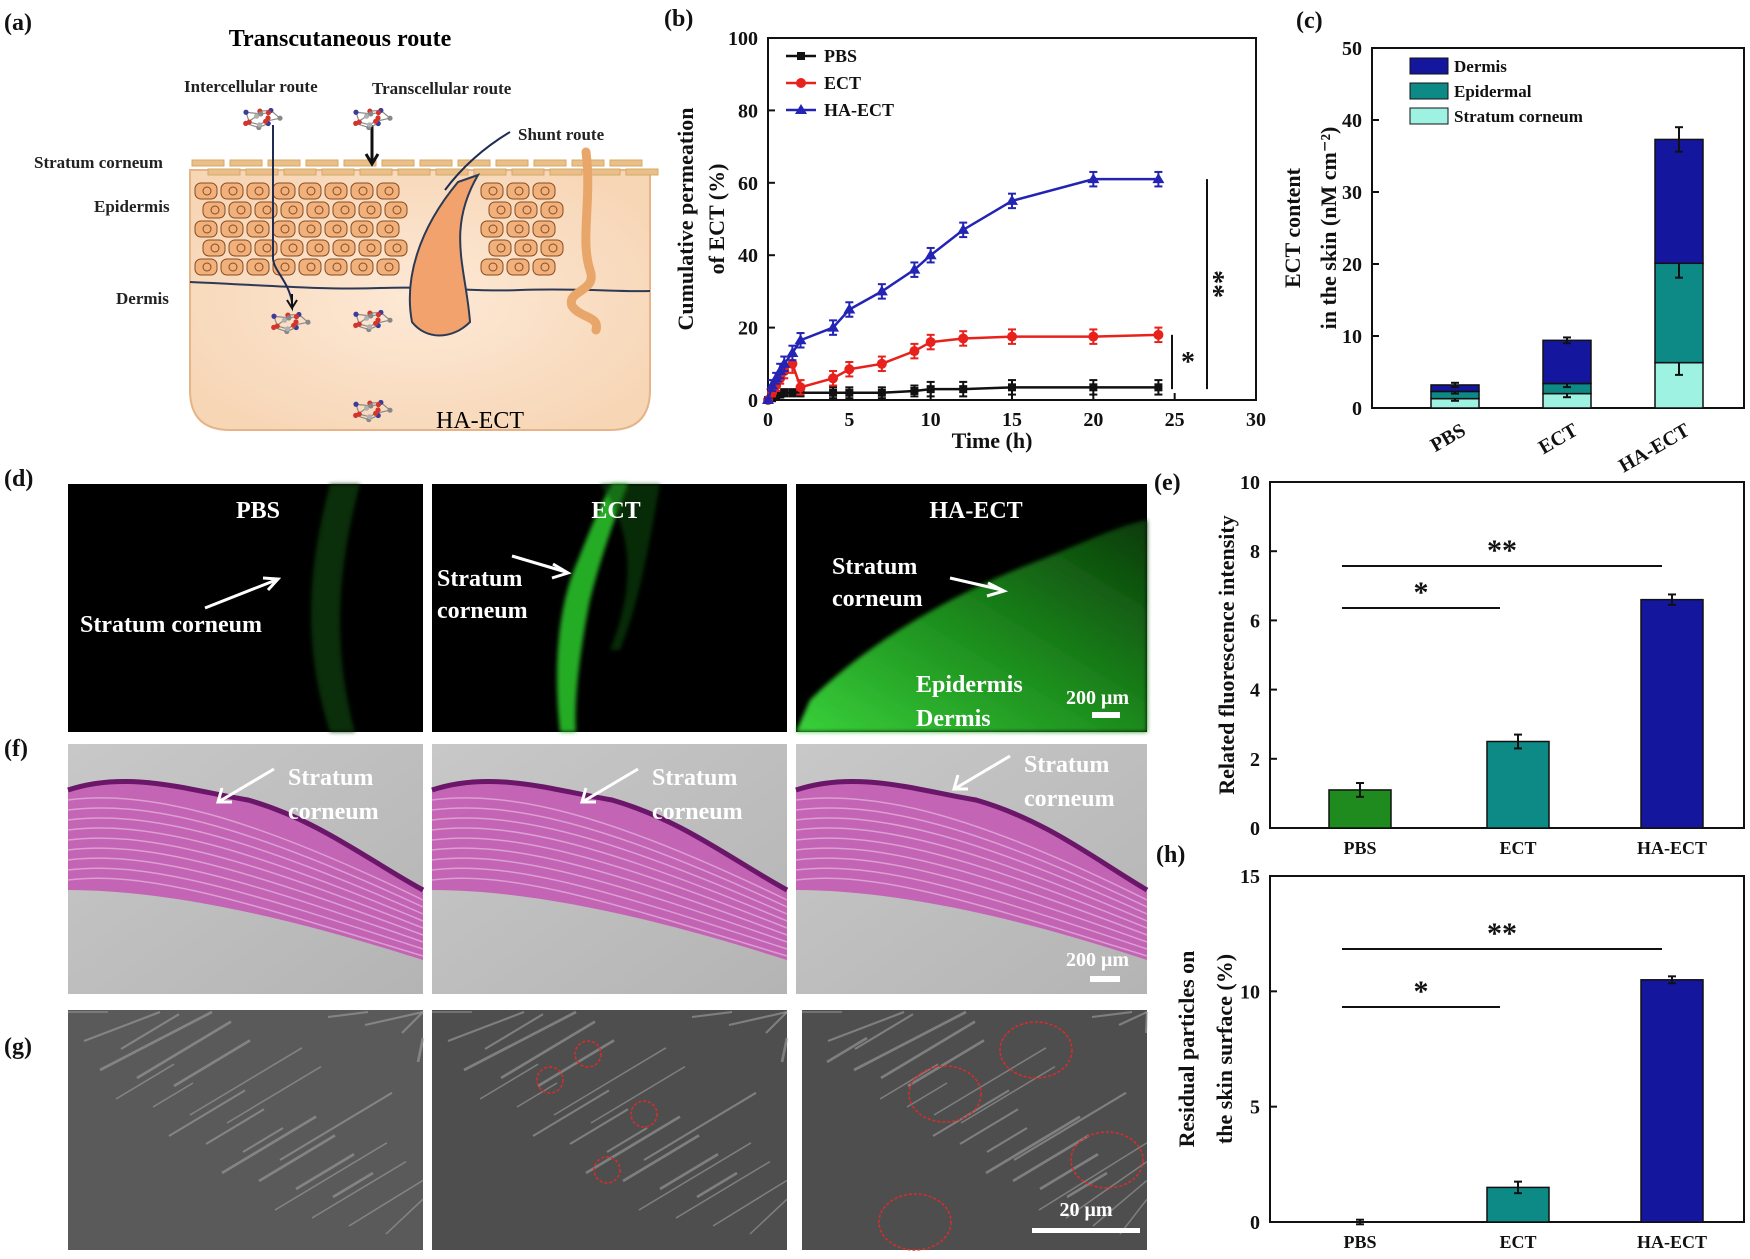 This screenshot has width=1750, height=1259. Describe the element at coordinates (1105, 979) in the screenshot. I see `histology-scale-bar` at that location.